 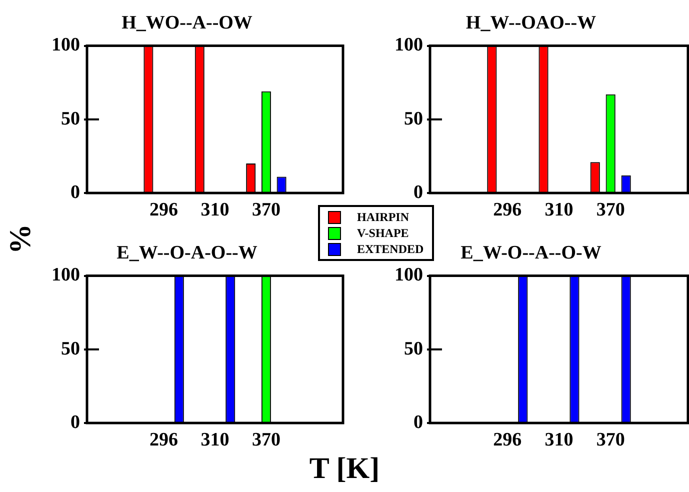 I want to click on x-axis-title: T [K], so click(x=344, y=469).